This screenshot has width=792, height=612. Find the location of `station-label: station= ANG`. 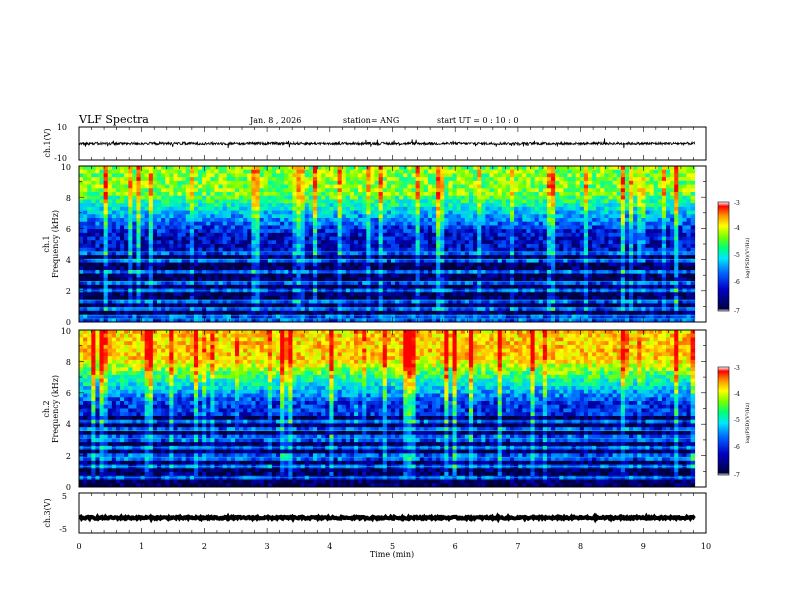

station-label: station= ANG is located at coordinates (371, 120).